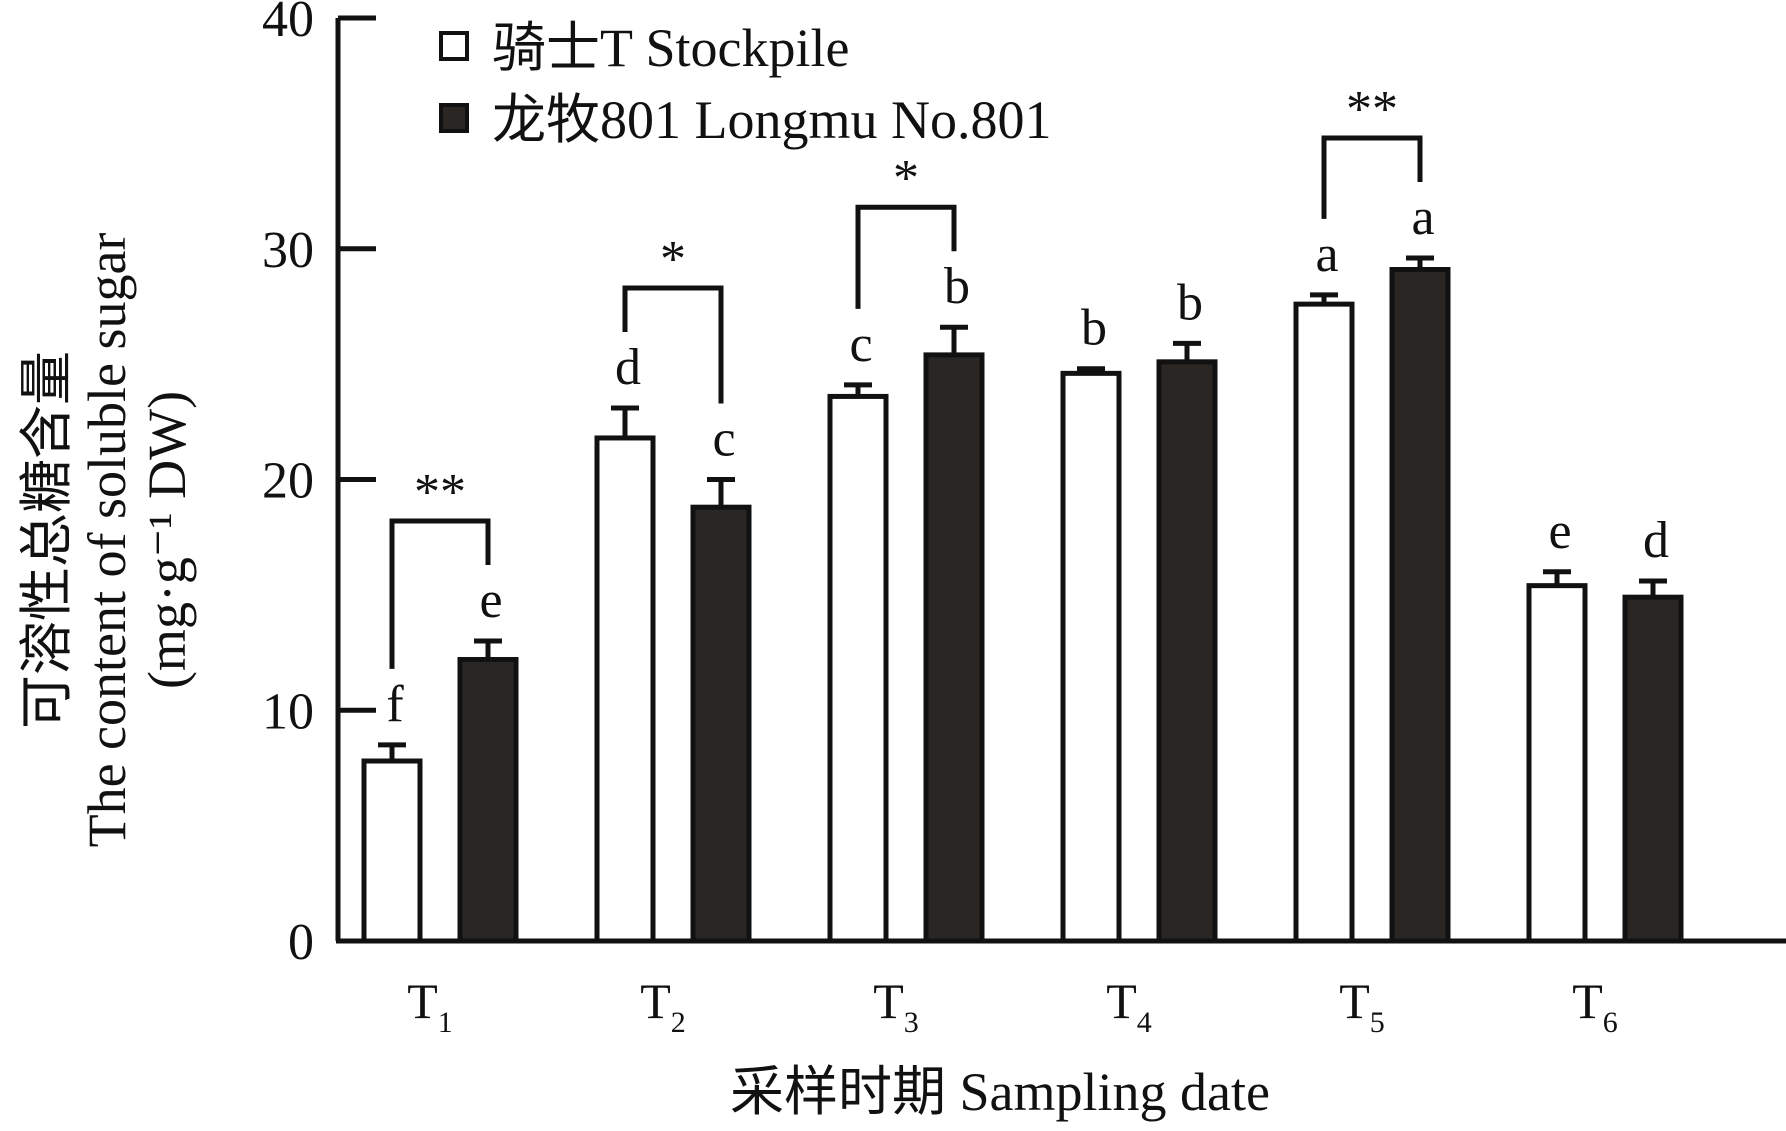 This screenshot has width=1786, height=1131. What do you see at coordinates (440, 492) in the screenshot?
I see `significance-mark-0: **` at bounding box center [440, 492].